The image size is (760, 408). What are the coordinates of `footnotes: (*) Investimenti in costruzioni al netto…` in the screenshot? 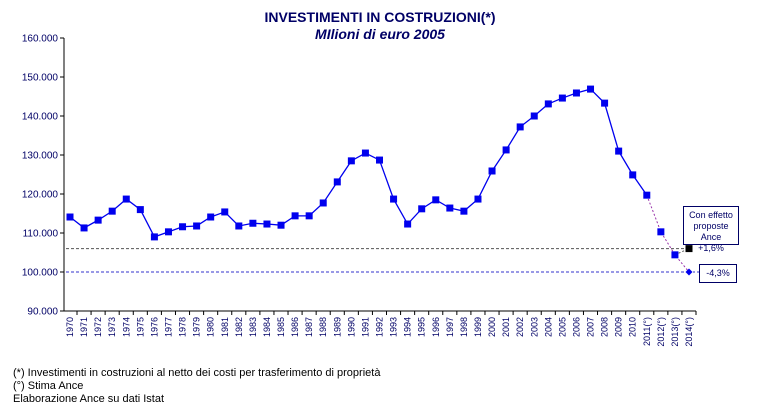 It's located at (196, 386).